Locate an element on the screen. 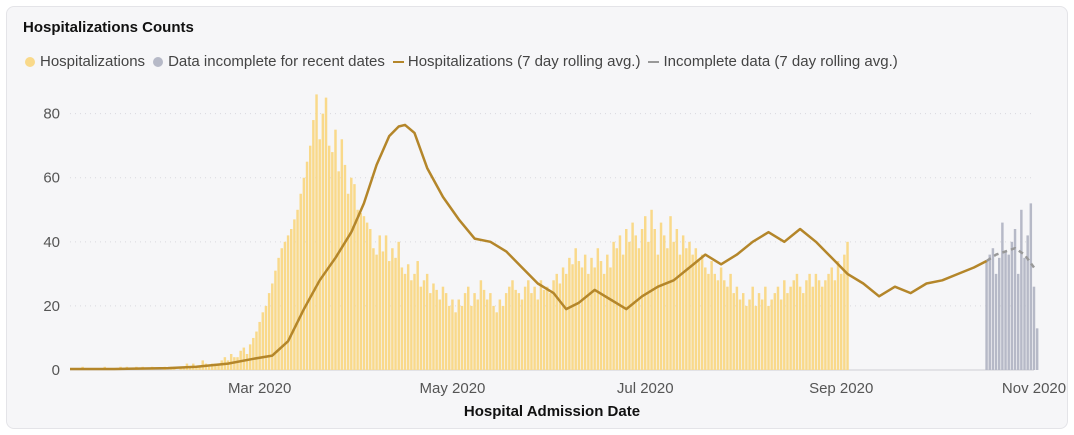 The width and height of the screenshot is (1074, 435). legend-label-incomplete: Data incomplete for recent dates is located at coordinates (276, 61).